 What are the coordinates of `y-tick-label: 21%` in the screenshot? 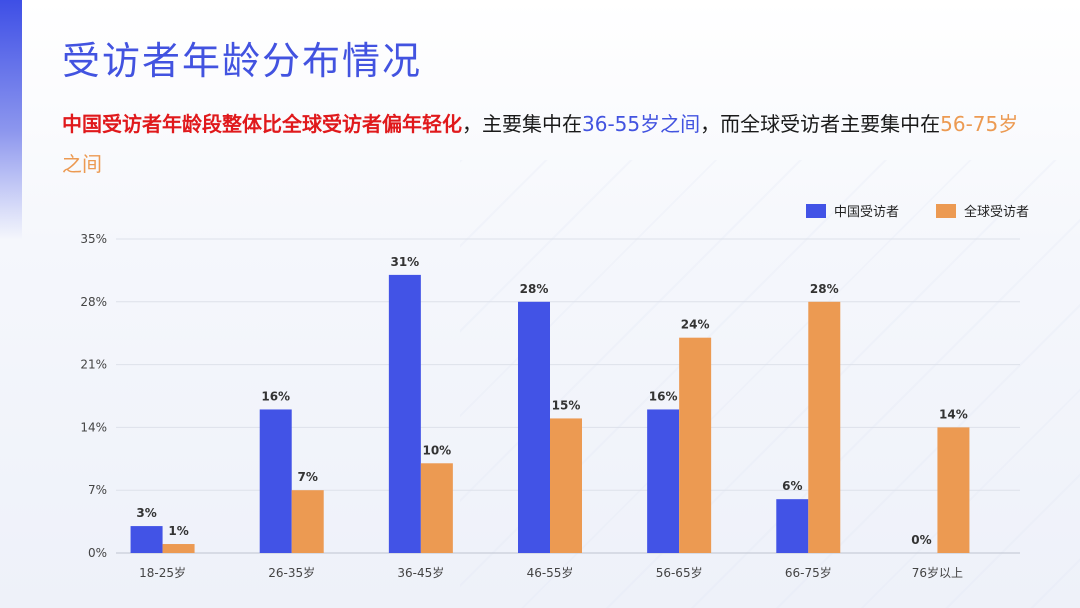 It's located at (93, 365).